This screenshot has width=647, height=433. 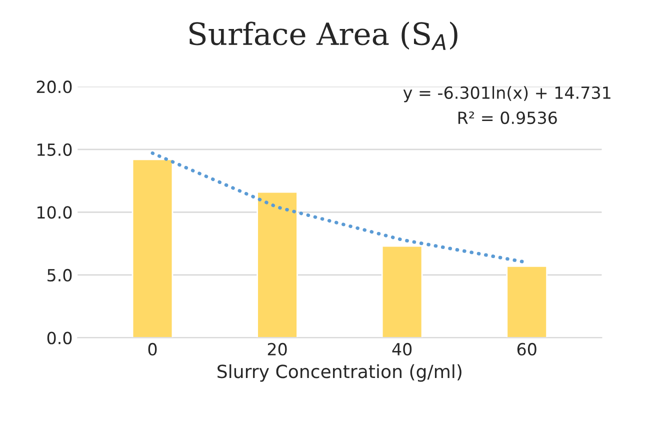 I want to click on y-tick-label: 15.0, so click(x=55, y=149).